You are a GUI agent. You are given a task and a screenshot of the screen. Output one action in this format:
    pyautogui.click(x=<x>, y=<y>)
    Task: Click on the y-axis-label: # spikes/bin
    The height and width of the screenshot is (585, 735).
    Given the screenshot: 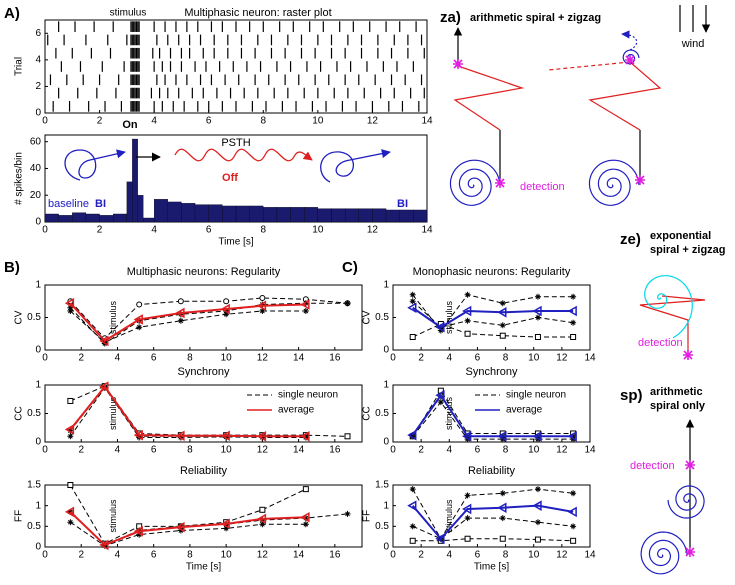 What is the action you would take?
    pyautogui.click(x=19, y=178)
    